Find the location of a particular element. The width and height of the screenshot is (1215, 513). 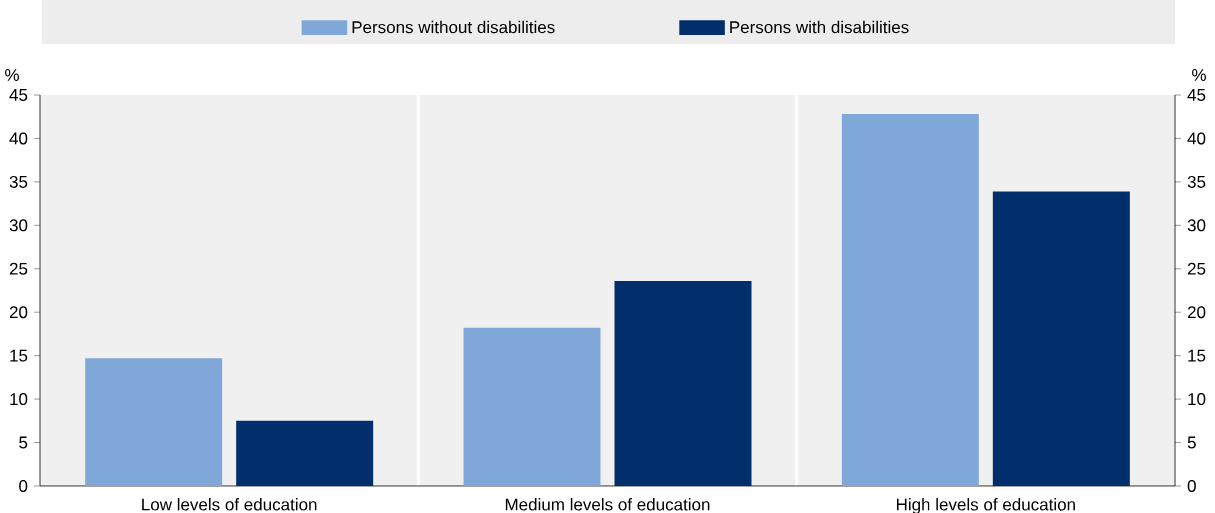

y2-tick-label: 45 is located at coordinates (1196, 95).